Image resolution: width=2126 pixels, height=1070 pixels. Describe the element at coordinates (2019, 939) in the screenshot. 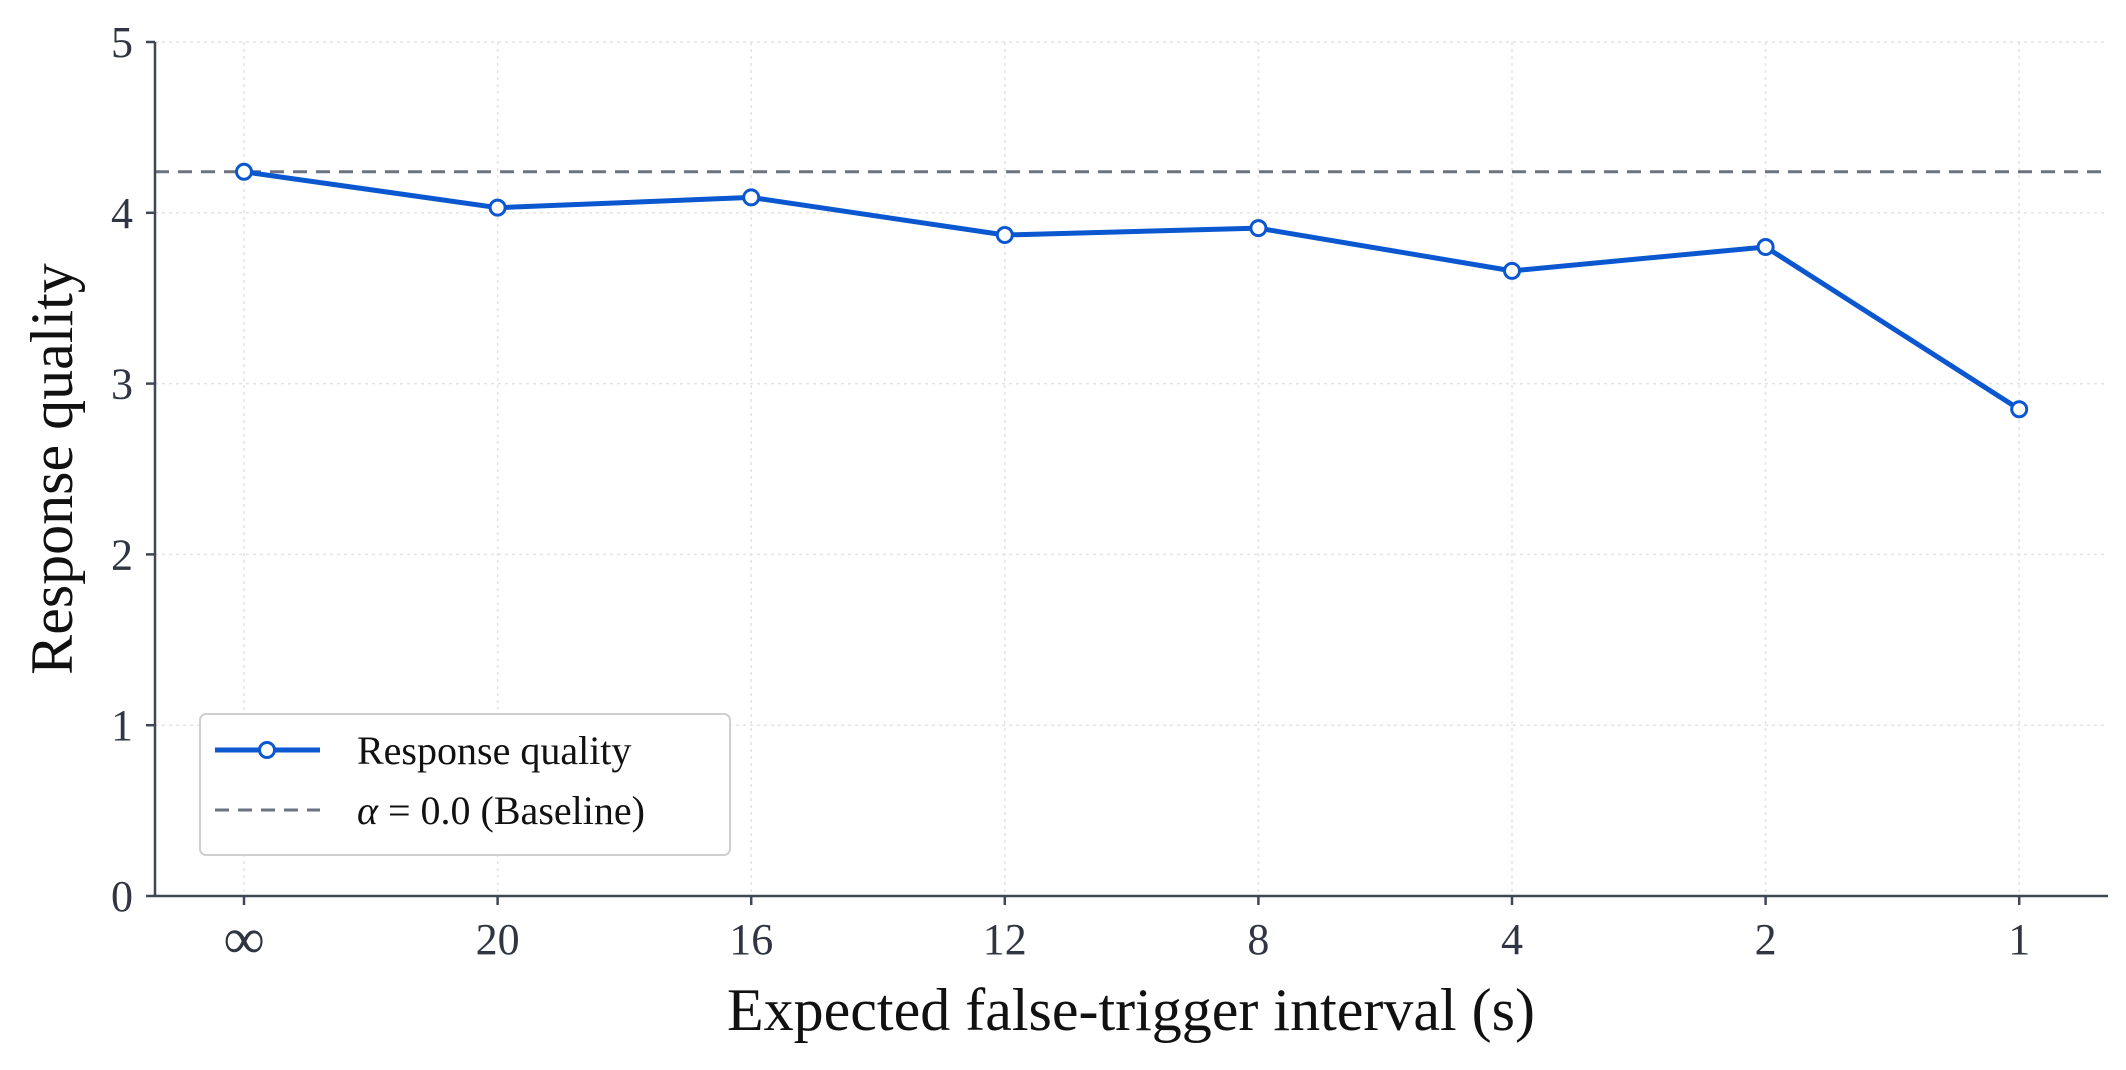

I see `x-tick-label: 1` at that location.